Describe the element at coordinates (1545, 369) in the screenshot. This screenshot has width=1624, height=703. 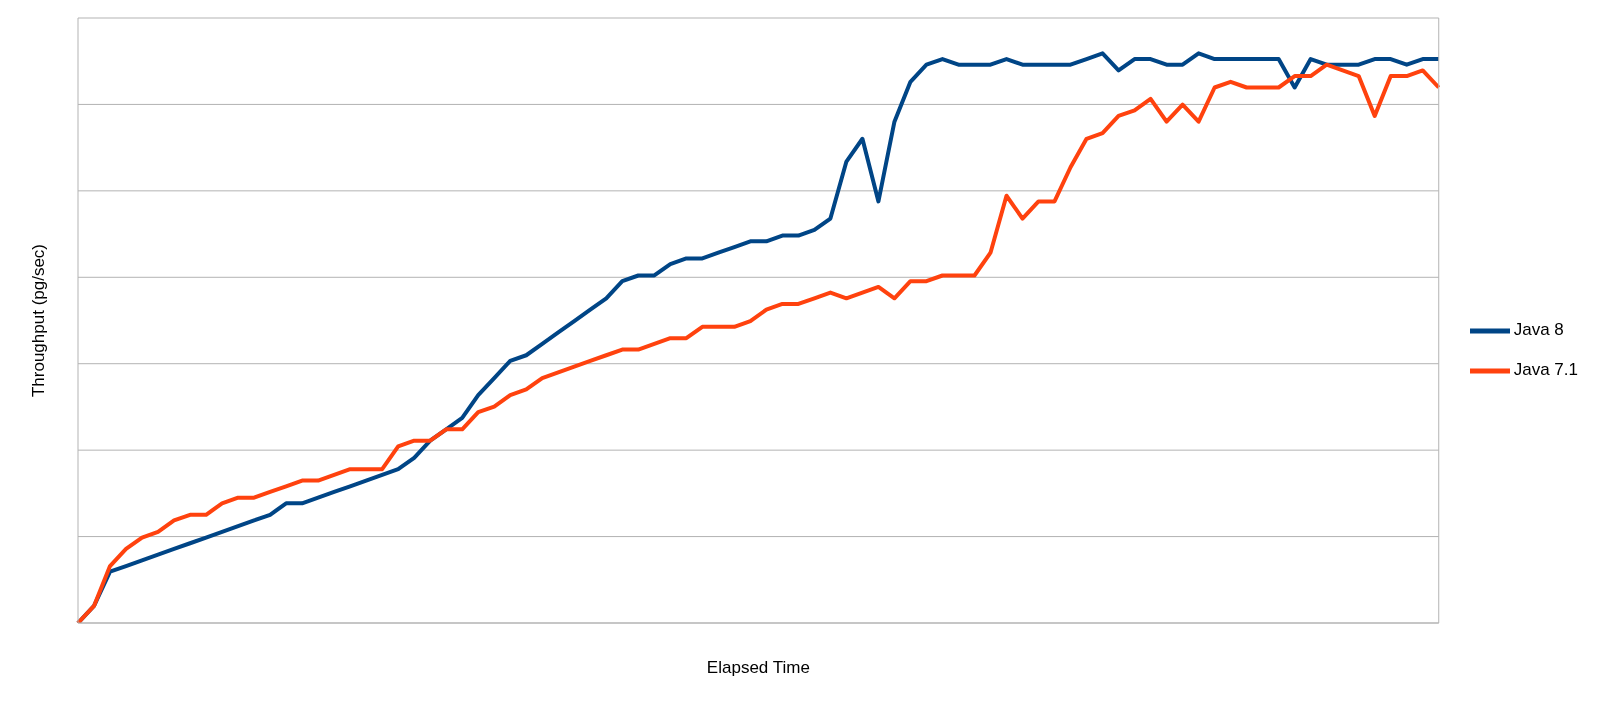
I see `legend-label: Java 7.1` at that location.